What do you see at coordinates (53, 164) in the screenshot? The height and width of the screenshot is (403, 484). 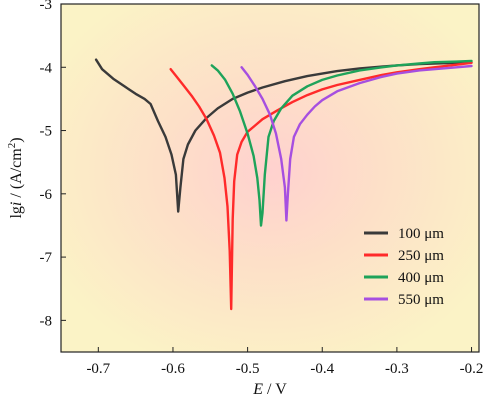 I see `y-axis-ticks: -3 -4 -5 -6 -7 -8` at bounding box center [53, 164].